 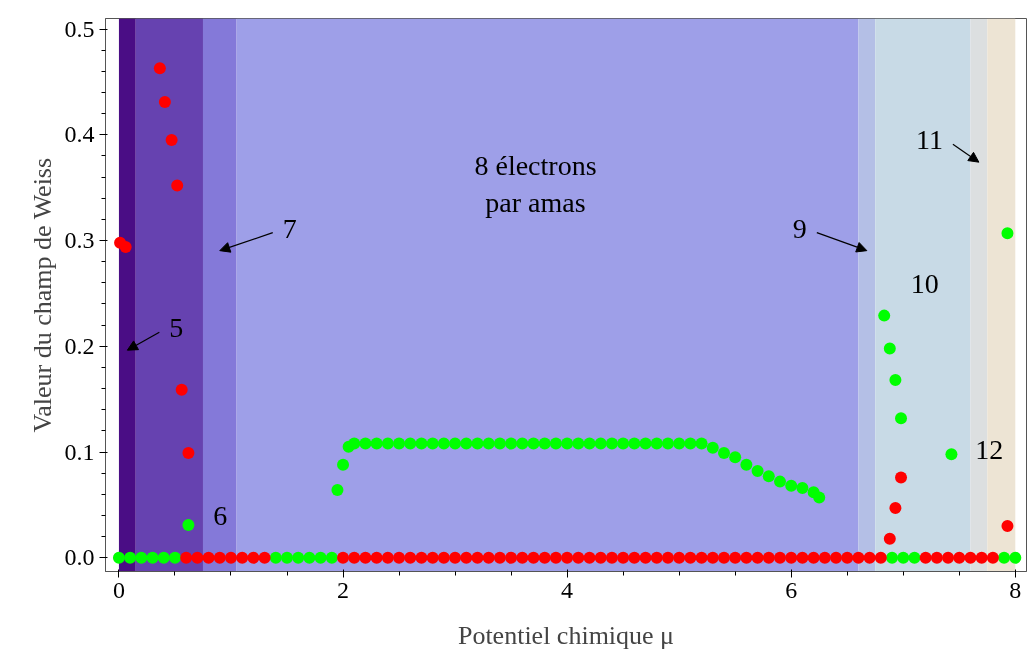 What do you see at coordinates (343, 589) in the screenshot?
I see `x-tick-label: 2` at bounding box center [343, 589].